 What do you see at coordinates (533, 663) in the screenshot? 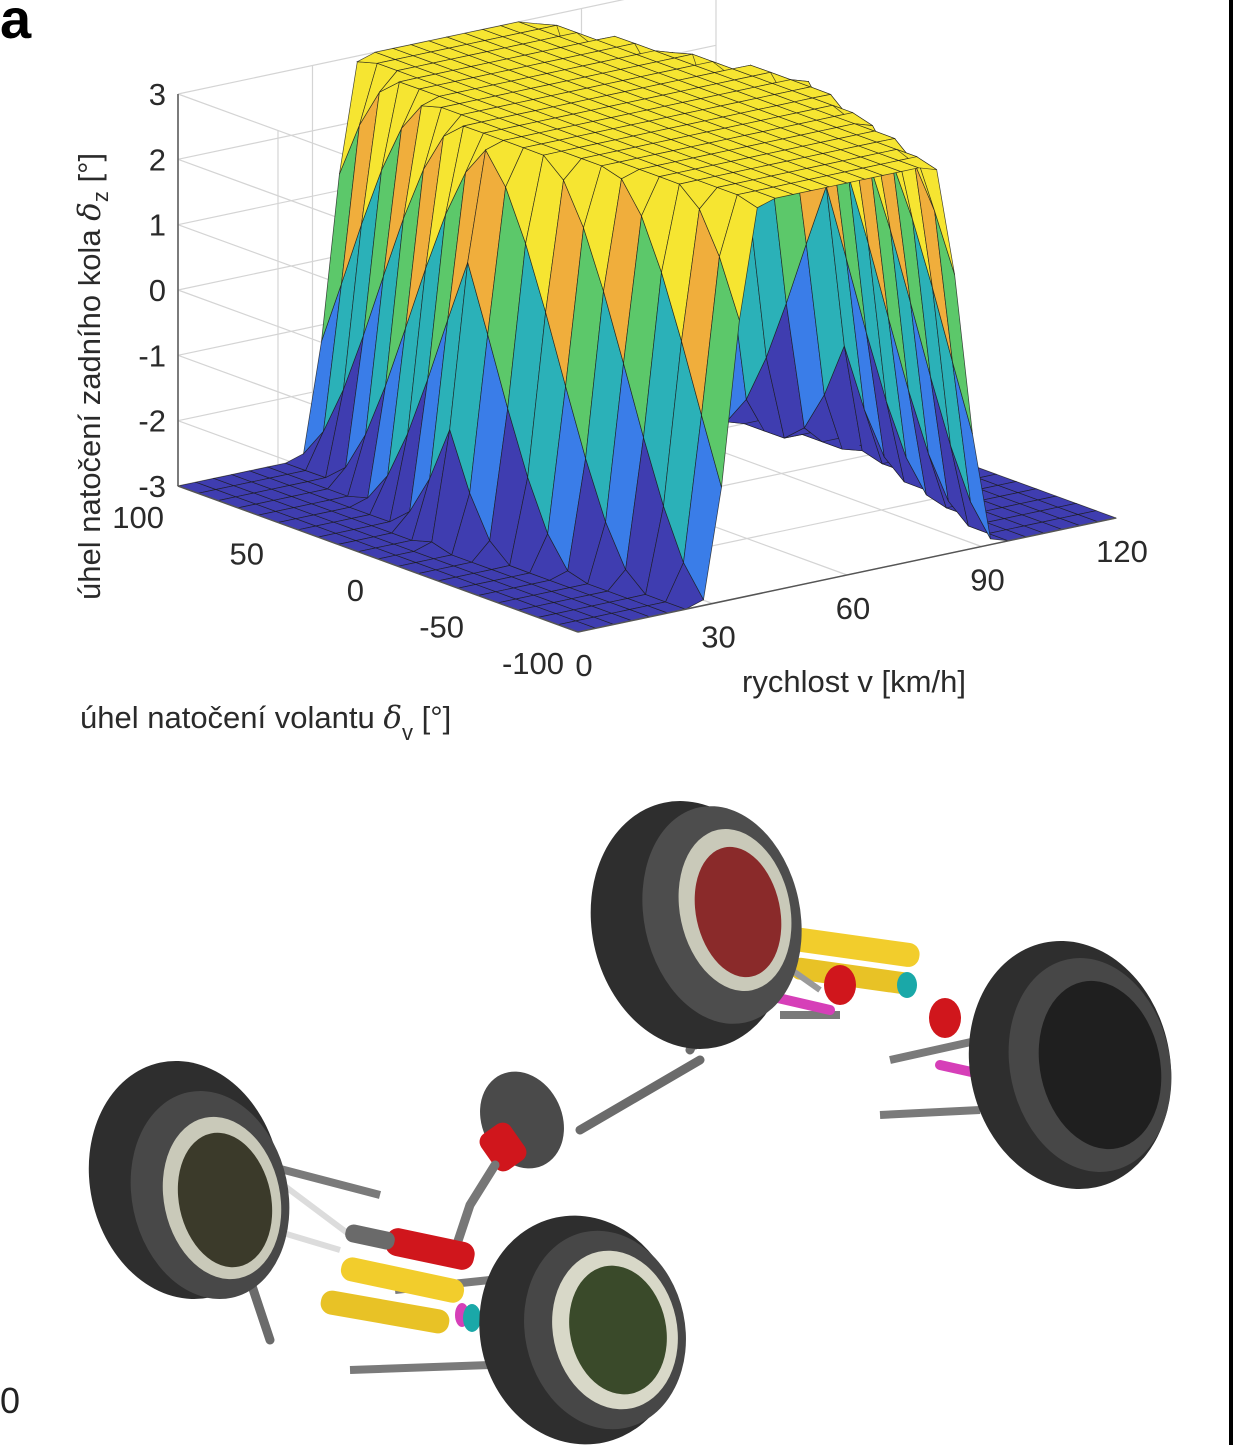
I see `y-tick-label: -100` at bounding box center [533, 663].